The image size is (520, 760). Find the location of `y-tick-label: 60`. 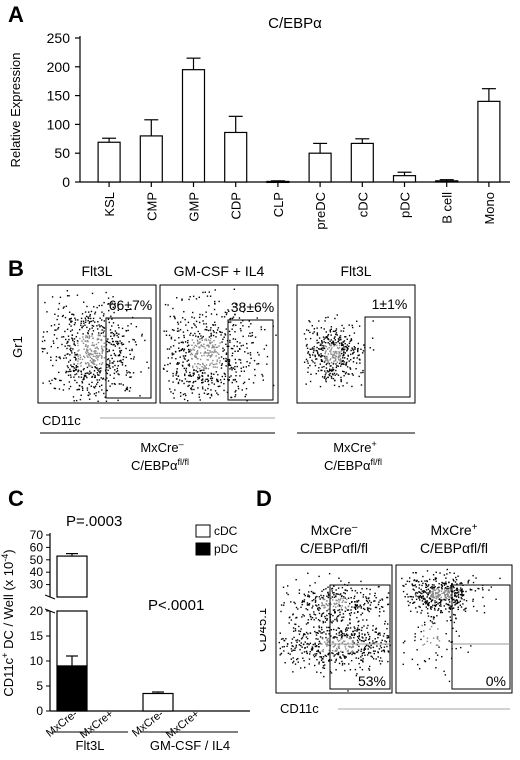

y-tick-label: 60 is located at coordinates (37, 547).